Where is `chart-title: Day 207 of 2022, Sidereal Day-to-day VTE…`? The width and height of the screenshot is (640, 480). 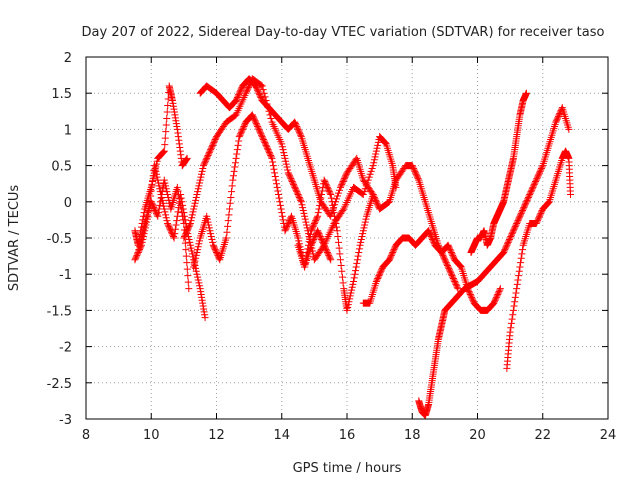 chart-title: Day 207 of 2022, Sidereal Day-to-day VTE… is located at coordinates (343, 32).